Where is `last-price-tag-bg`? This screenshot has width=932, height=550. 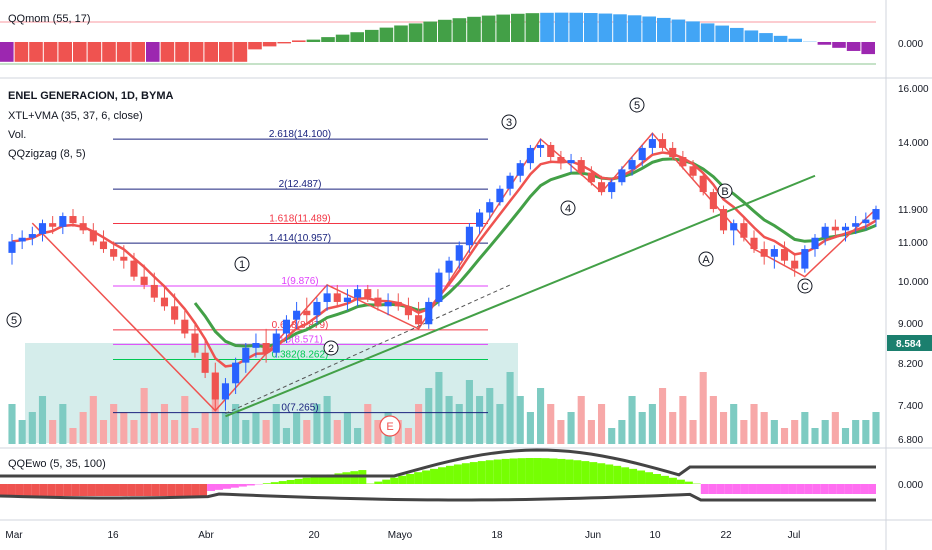 last-price-tag-bg is located at coordinates (909, 343).